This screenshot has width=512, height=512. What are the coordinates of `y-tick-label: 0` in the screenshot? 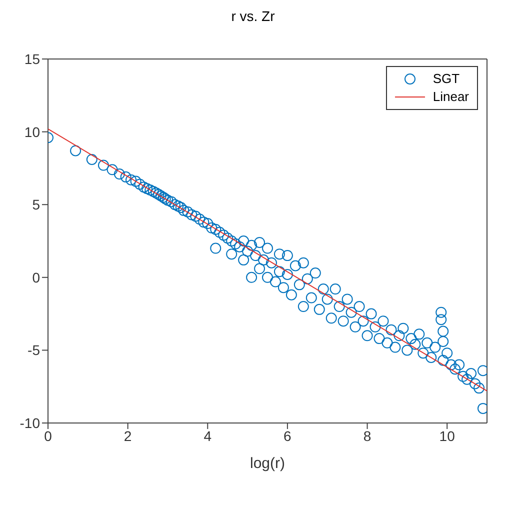 It's located at (36, 277).